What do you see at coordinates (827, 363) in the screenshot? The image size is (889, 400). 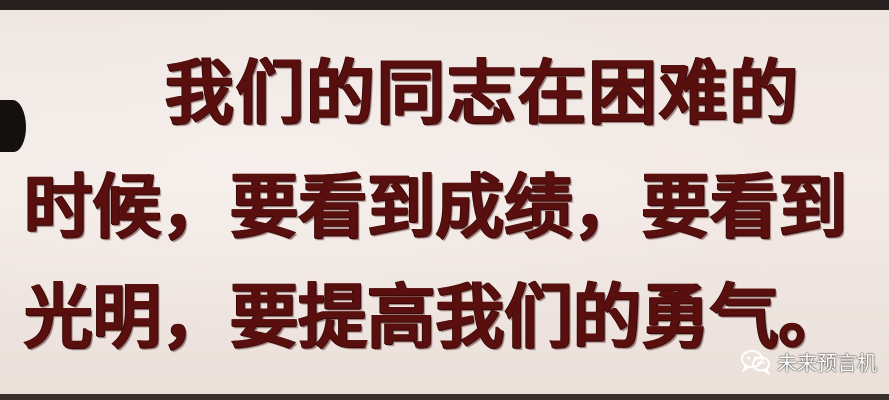 I see `watermark-text: 未来预言机` at bounding box center [827, 363].